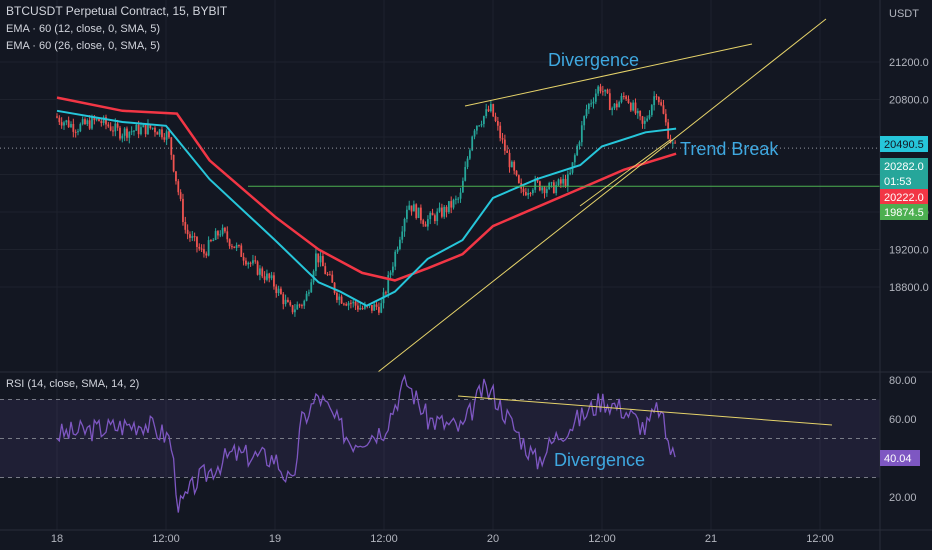 Image resolution: width=932 pixels, height=550 pixels. I want to click on price-badge-label: 19874.5, so click(904, 213).